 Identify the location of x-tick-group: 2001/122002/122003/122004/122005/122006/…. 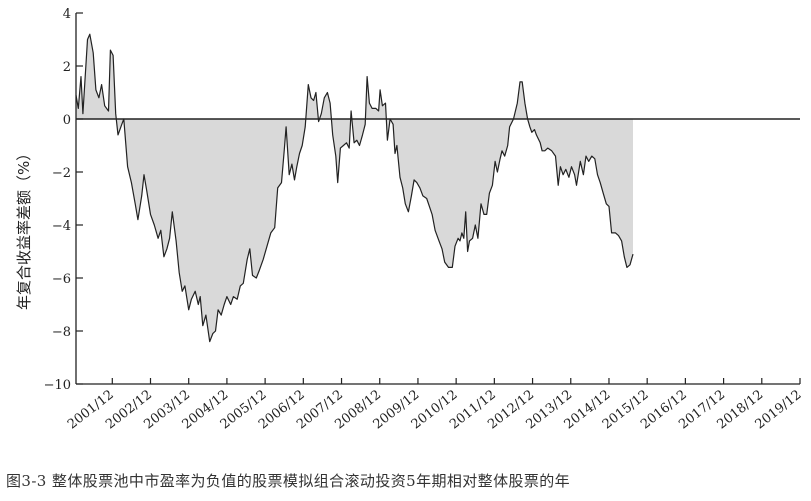
(434, 405).